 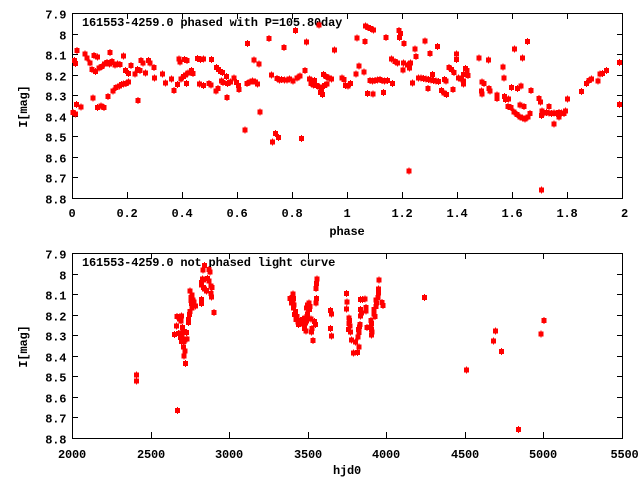 I want to click on svg-text: 5000, so click(x=543, y=455).